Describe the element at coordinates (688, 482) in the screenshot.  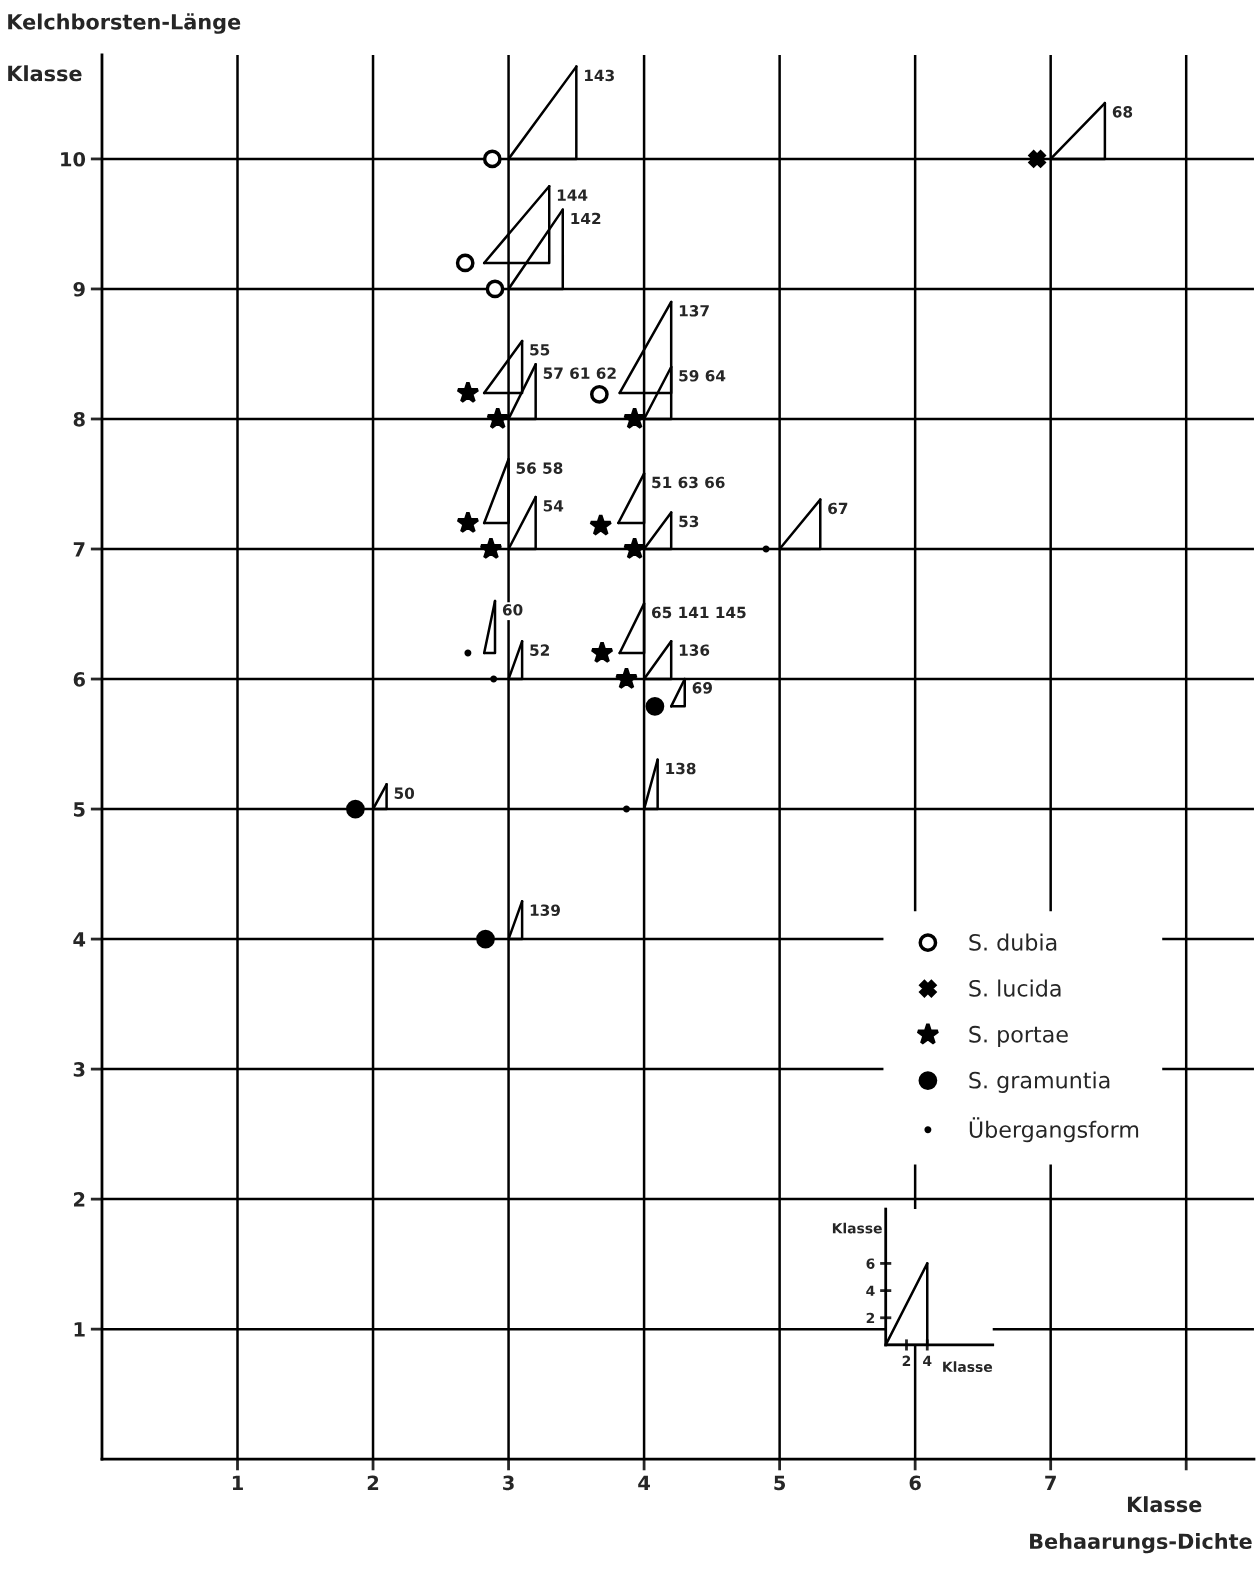
I see `annotation: 51 63 66` at that location.